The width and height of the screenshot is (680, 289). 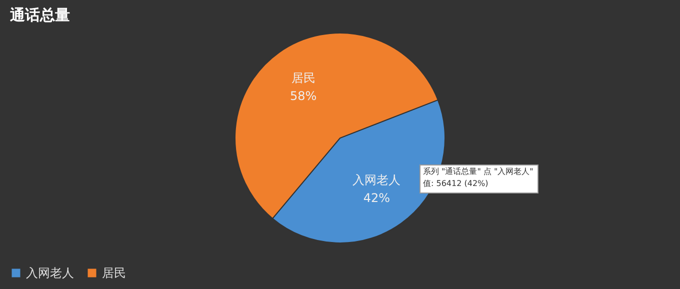 I want to click on chart-title: 通话总量, so click(x=39, y=15).